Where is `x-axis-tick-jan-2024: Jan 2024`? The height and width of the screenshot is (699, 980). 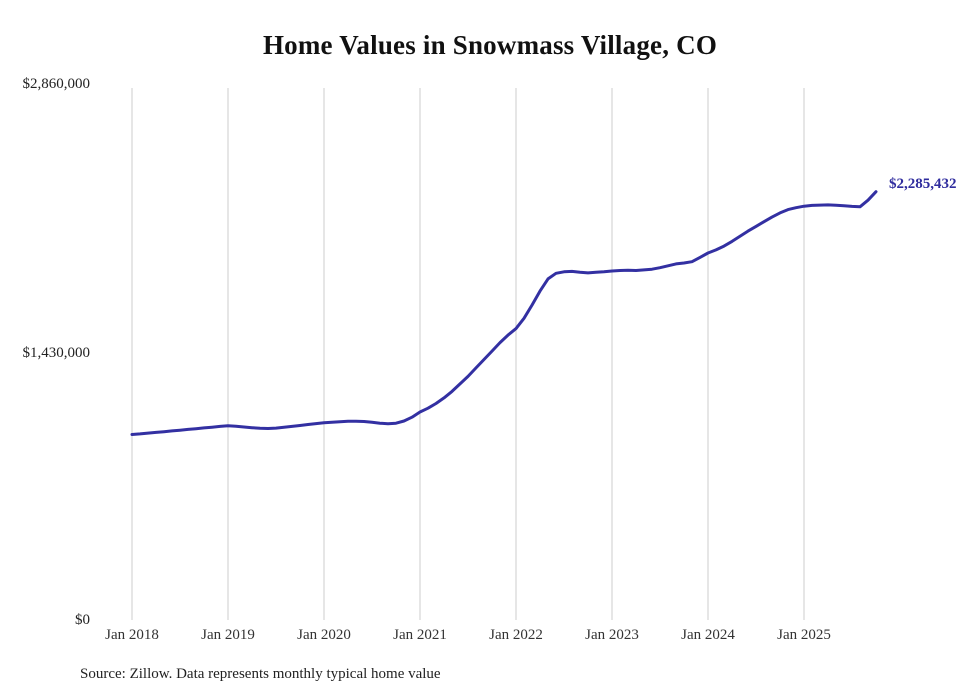
x-axis-tick-jan-2024: Jan 2024 is located at coordinates (708, 635).